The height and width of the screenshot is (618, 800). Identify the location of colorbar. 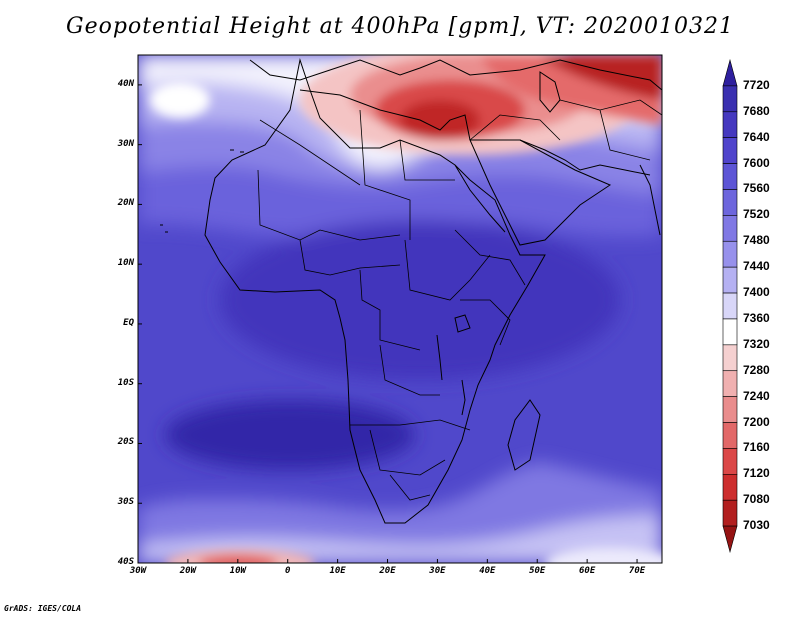
(730, 306).